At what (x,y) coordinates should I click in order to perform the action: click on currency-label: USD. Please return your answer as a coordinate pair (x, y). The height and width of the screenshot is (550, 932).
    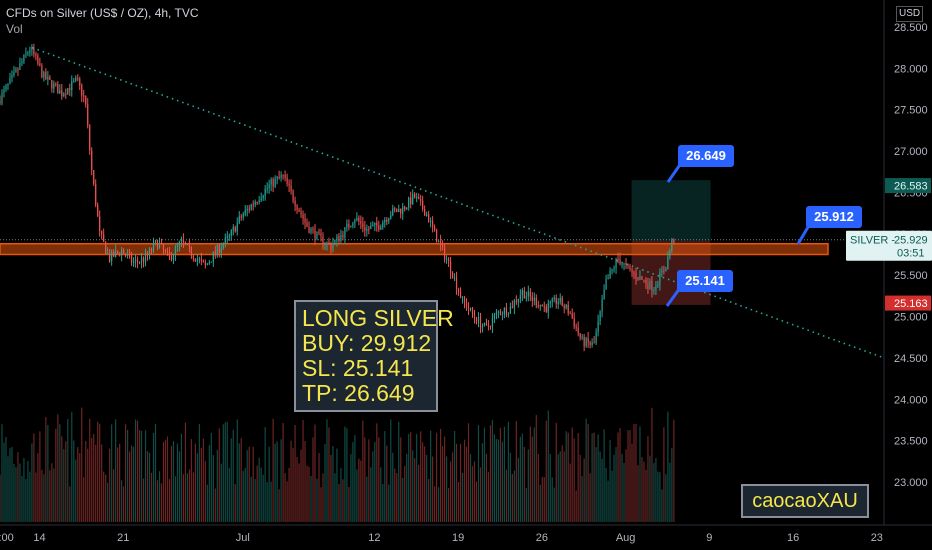
    Looking at the image, I should click on (910, 14).